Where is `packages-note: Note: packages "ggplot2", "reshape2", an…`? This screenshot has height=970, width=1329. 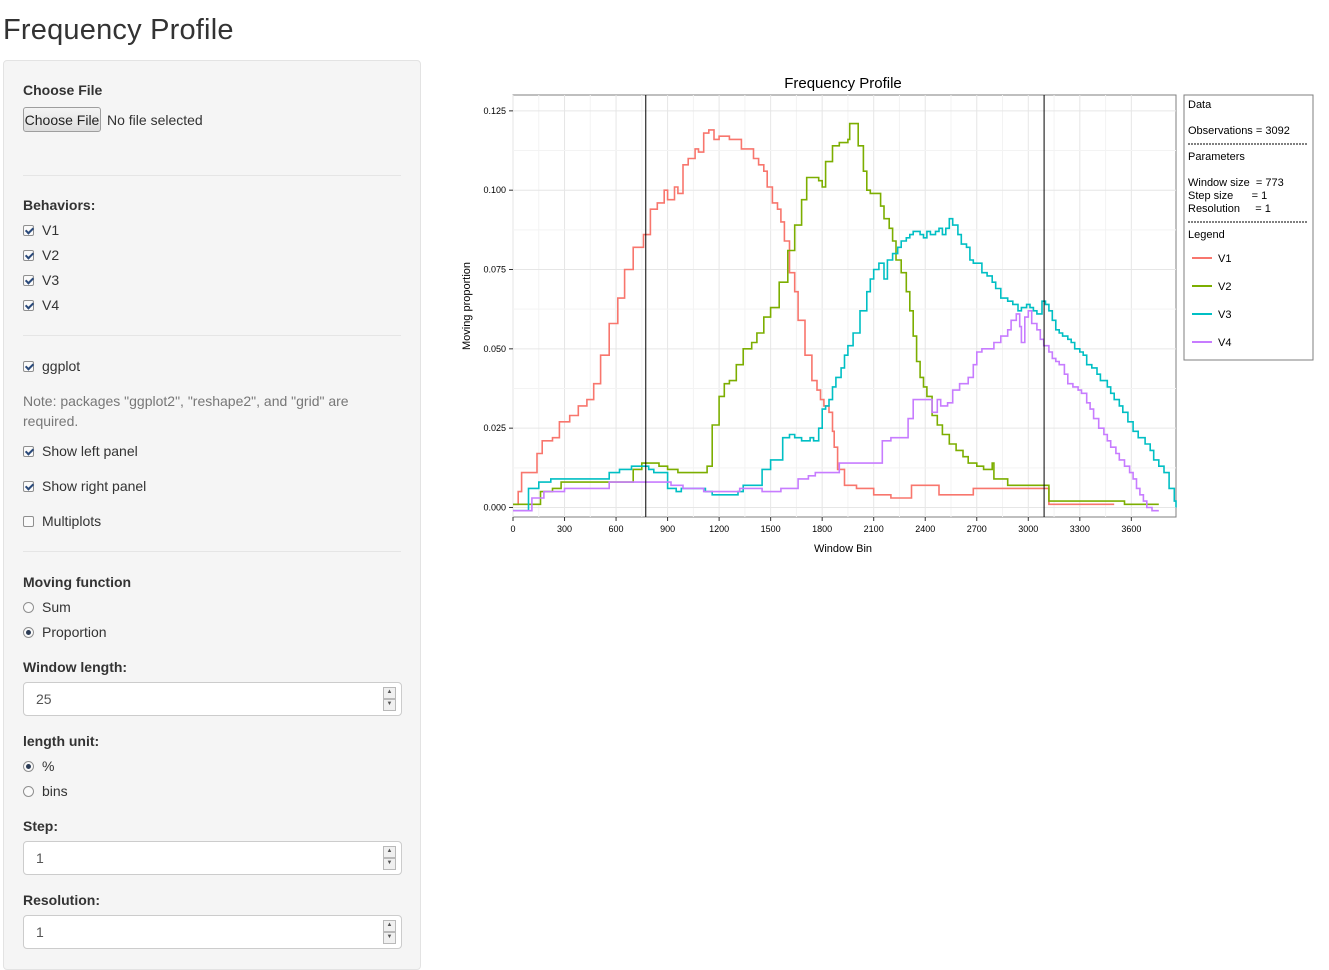 packages-note: Note: packages "ggplot2", "reshape2", an… is located at coordinates (186, 411).